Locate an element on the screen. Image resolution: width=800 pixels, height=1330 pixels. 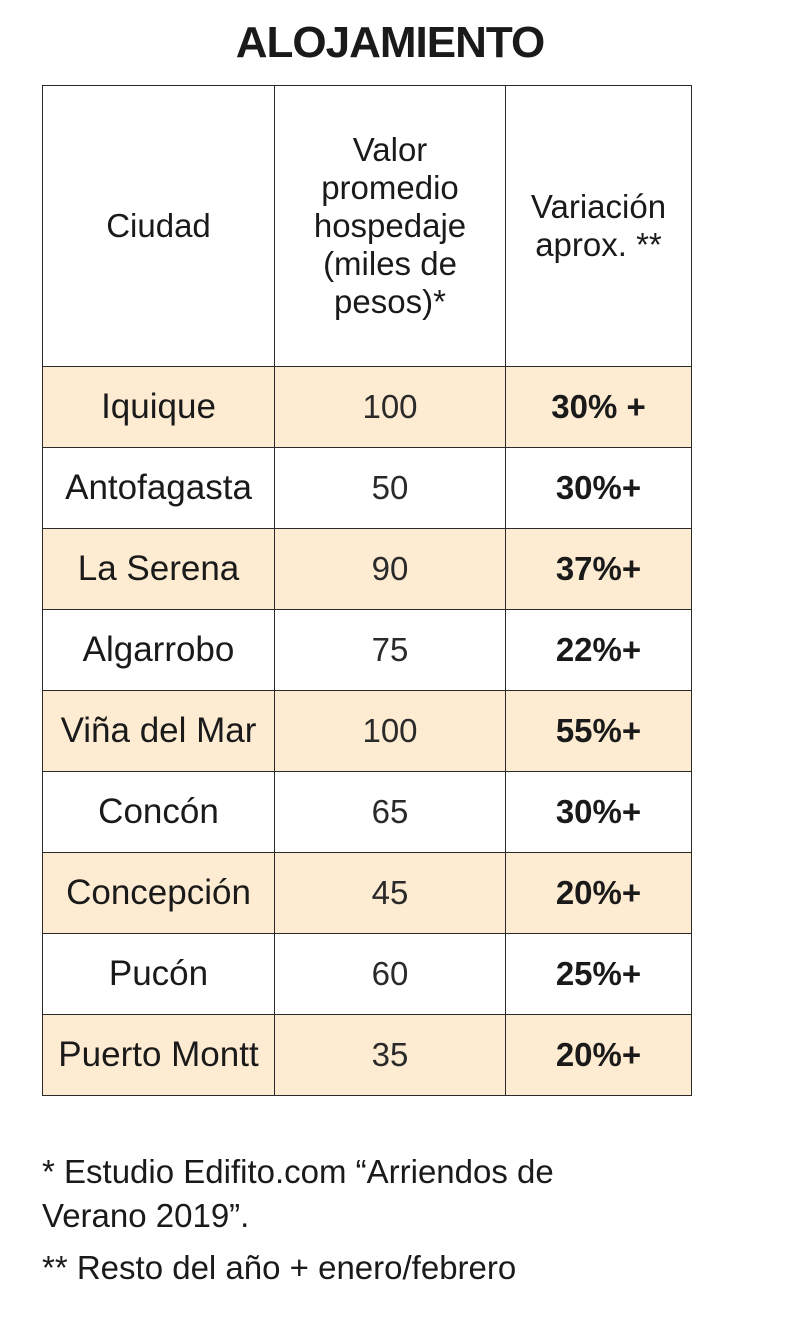
cell-city: Iquique is located at coordinates (158, 407).